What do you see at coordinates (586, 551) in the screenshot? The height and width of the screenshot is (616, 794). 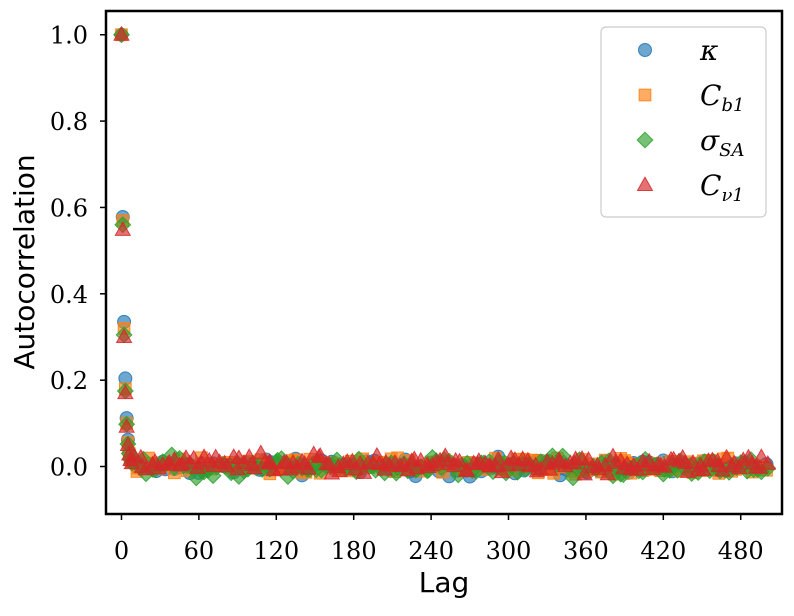 I see `x-tick-label: 360` at bounding box center [586, 551].